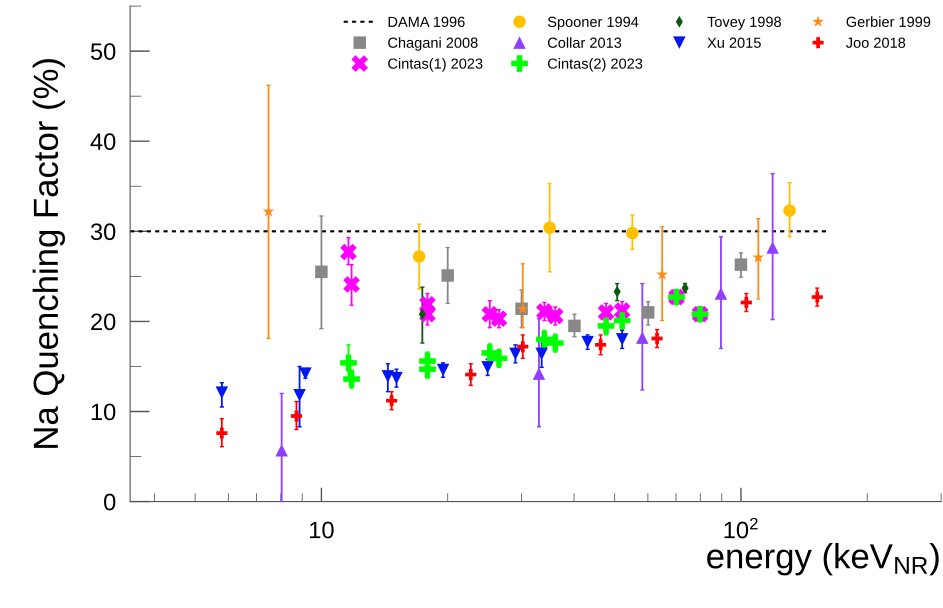  Describe the element at coordinates (744, 23) in the screenshot. I see `legend-label: Tovey 1998` at that location.